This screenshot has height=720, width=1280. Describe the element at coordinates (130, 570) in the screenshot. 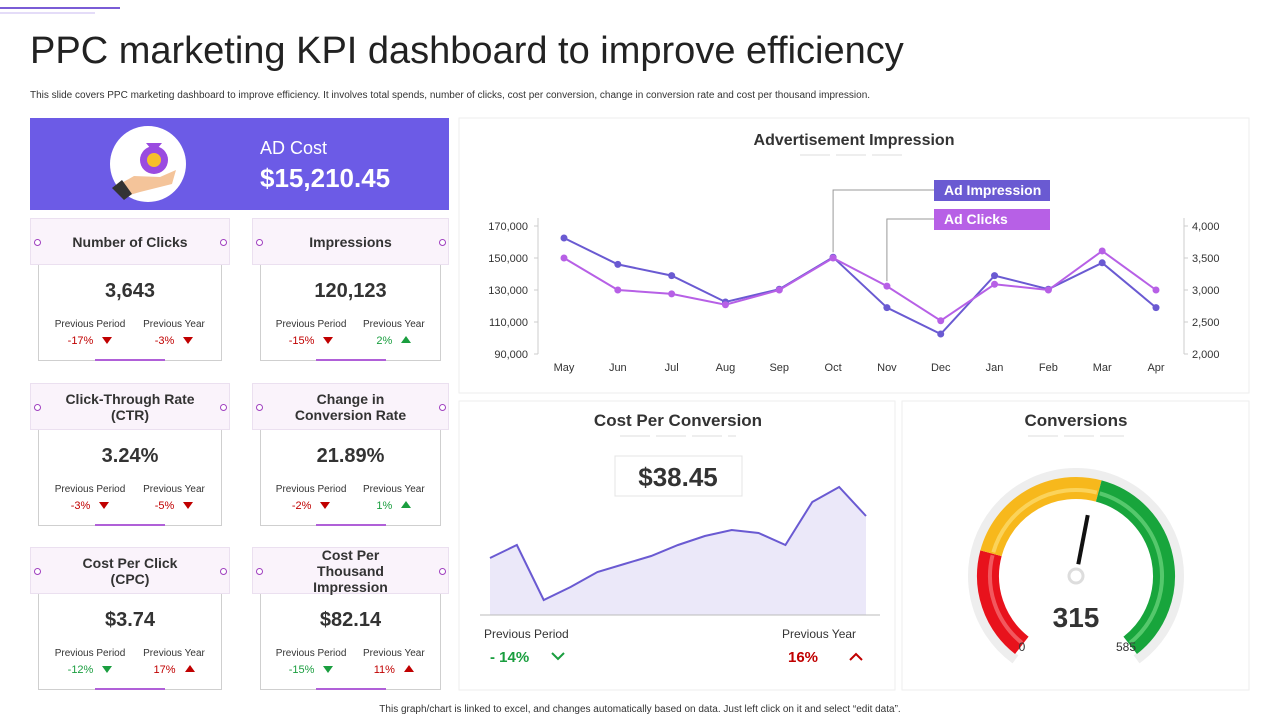

I see `kpi-card-title: Cost Per Click (CPC)` at that location.